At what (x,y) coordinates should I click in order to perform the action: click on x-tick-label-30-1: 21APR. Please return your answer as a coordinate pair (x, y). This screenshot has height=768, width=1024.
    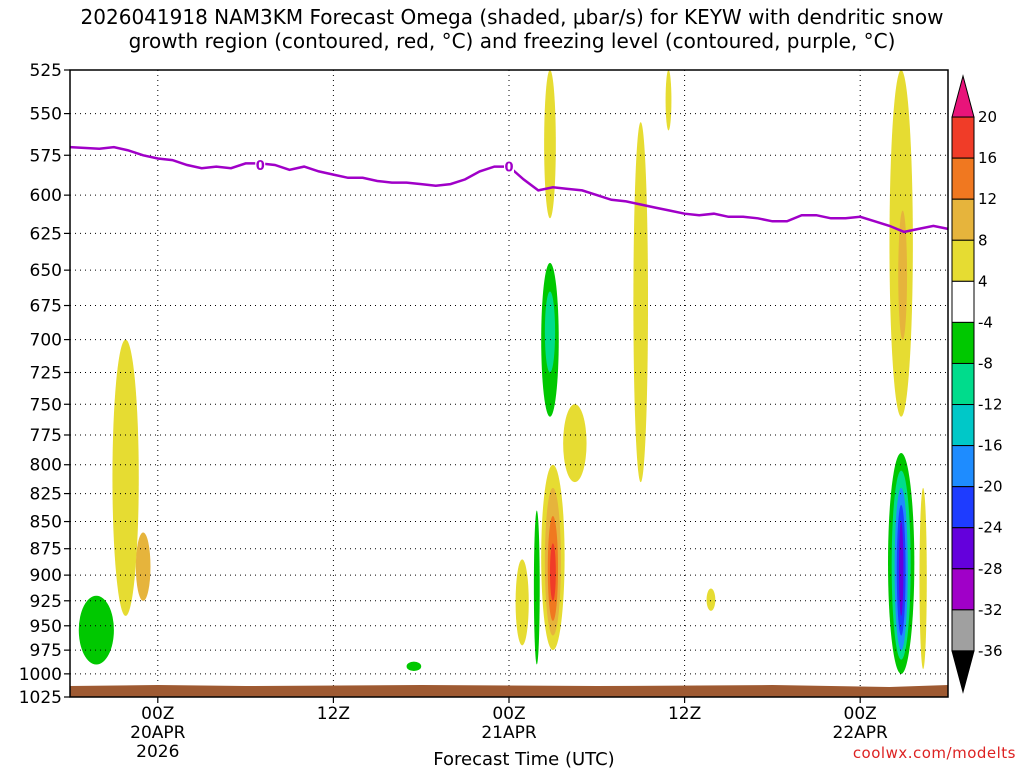
    Looking at the image, I should click on (509, 733).